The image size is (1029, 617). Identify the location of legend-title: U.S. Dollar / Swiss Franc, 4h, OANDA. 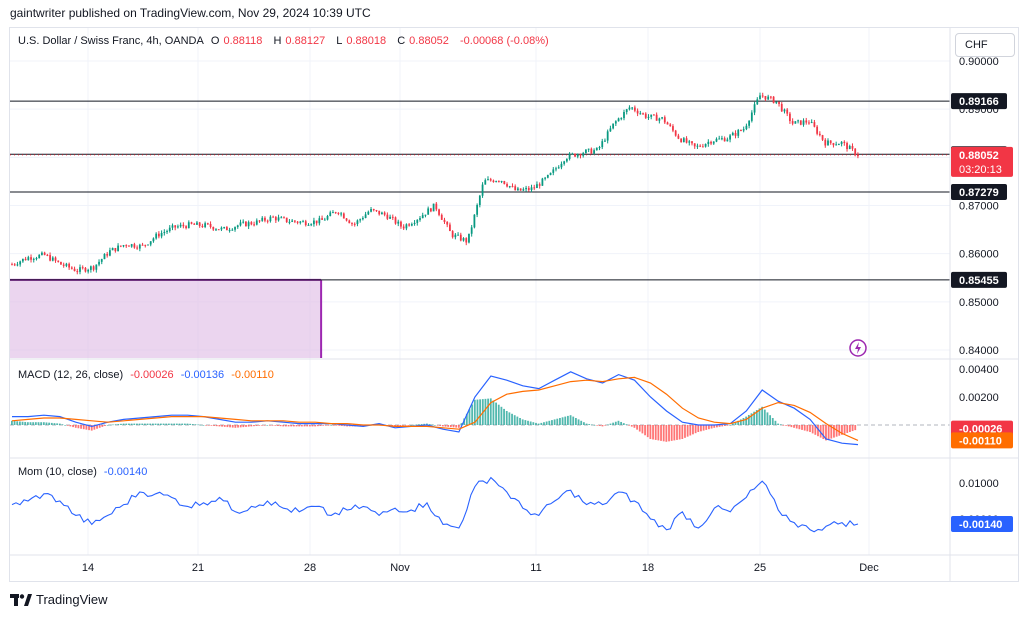
(111, 41).